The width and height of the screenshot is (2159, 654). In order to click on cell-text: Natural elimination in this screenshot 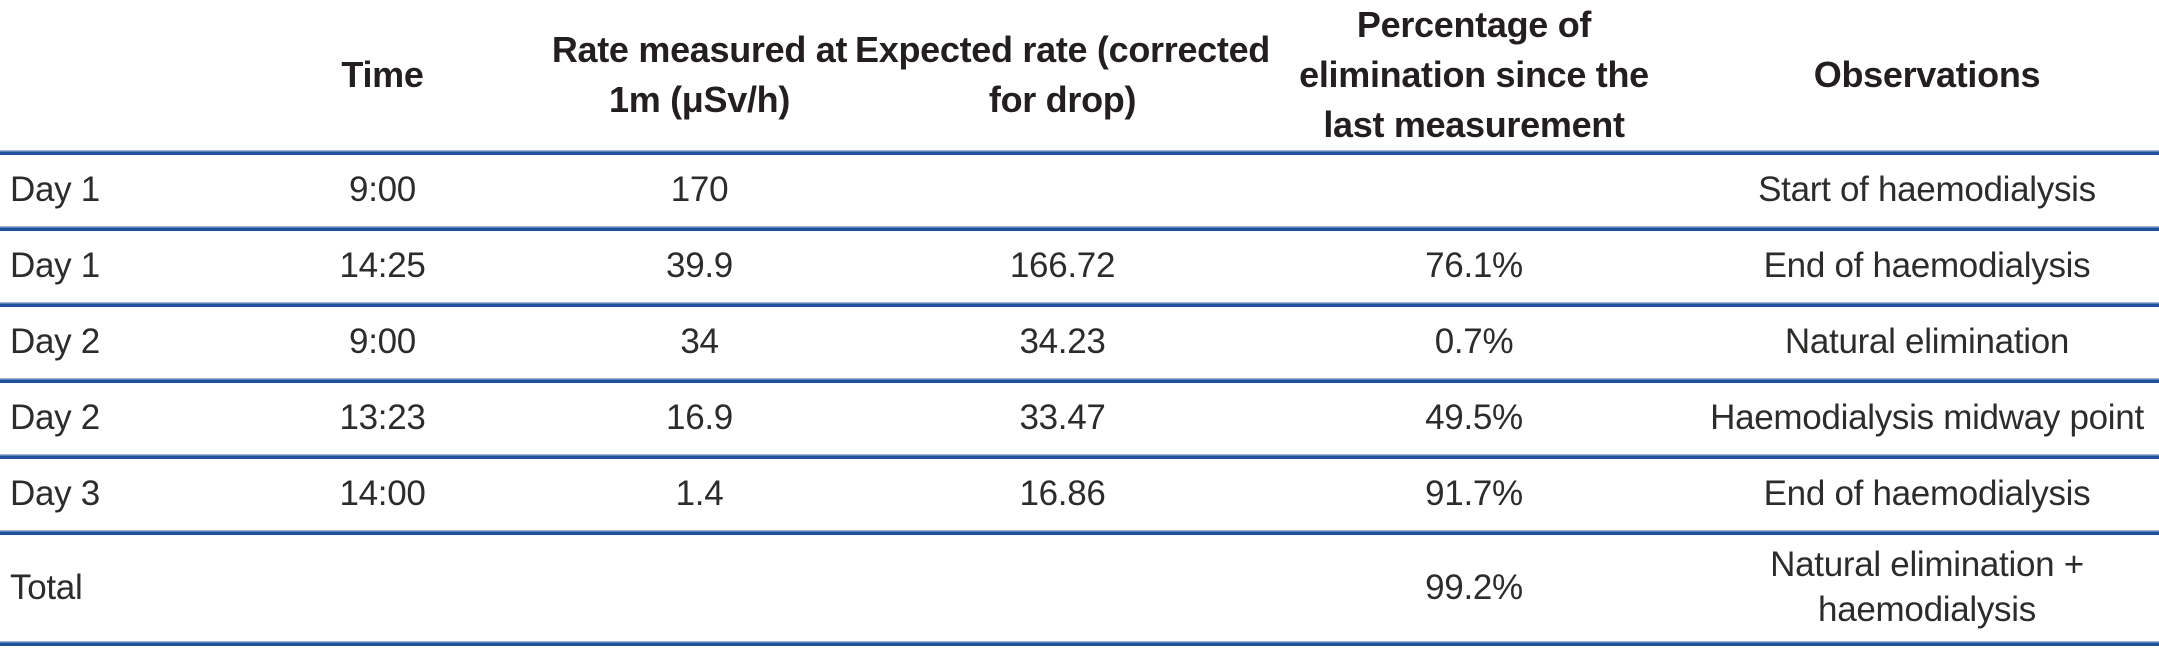, I will do `click(1927, 342)`.